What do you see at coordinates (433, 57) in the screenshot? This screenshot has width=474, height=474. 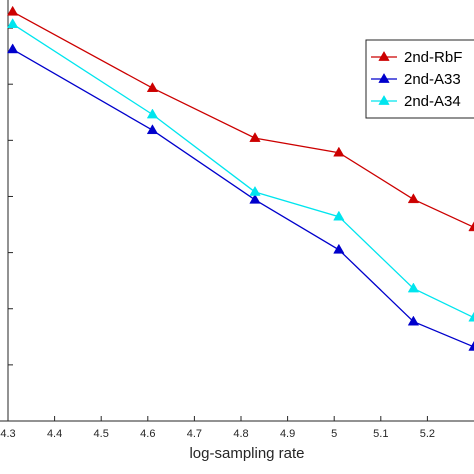 I see `legend-label: 2nd-RbF` at bounding box center [433, 57].